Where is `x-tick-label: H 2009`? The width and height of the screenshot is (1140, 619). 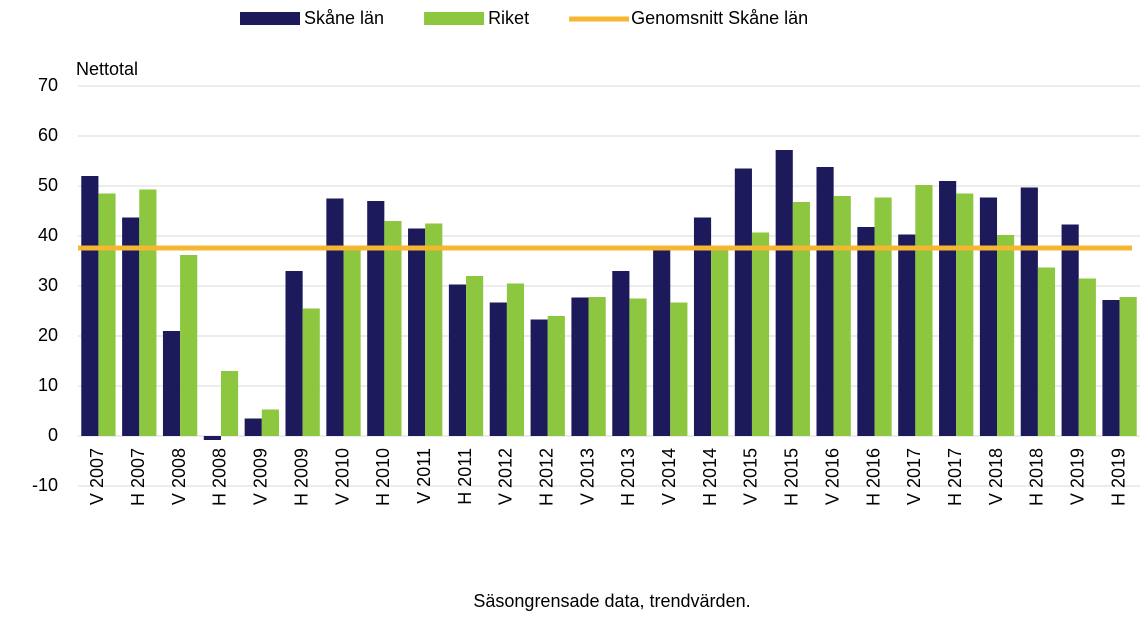 x-tick-label: H 2009 is located at coordinates (301, 477).